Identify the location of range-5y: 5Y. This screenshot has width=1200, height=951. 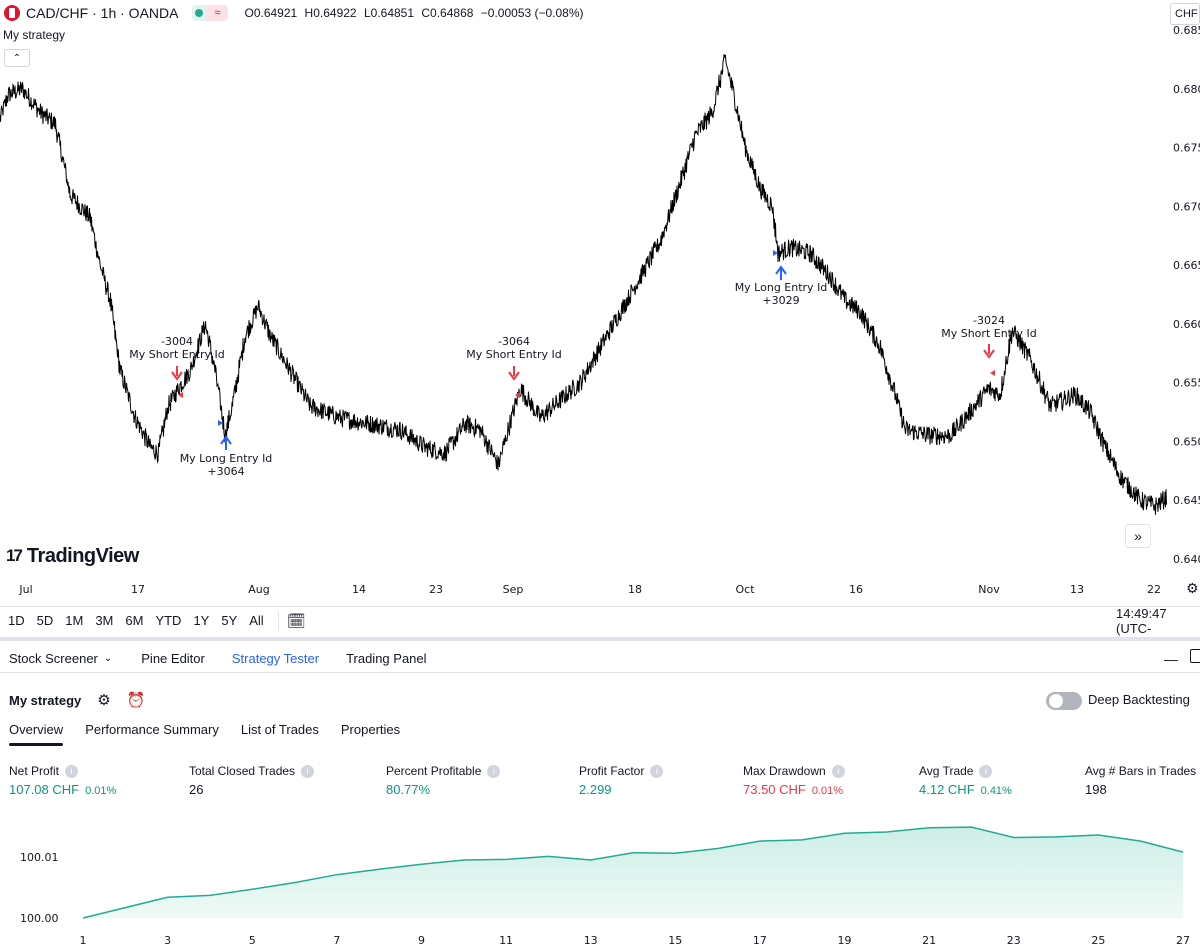
(229, 620).